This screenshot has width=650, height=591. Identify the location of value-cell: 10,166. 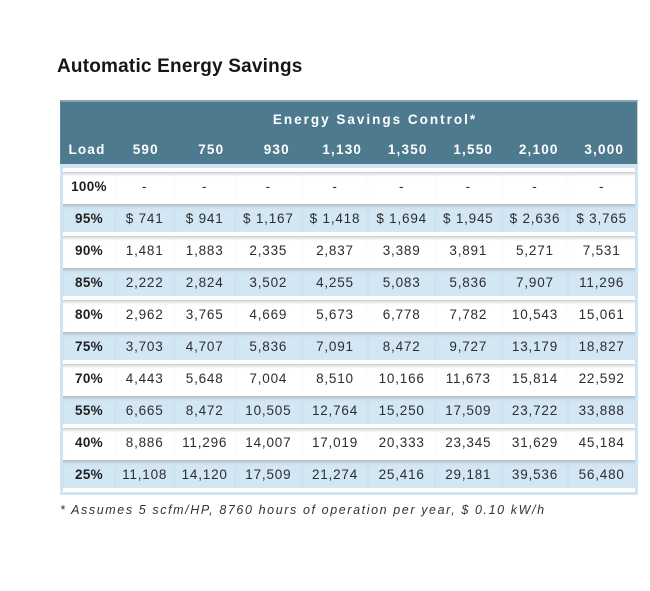
(401, 378).